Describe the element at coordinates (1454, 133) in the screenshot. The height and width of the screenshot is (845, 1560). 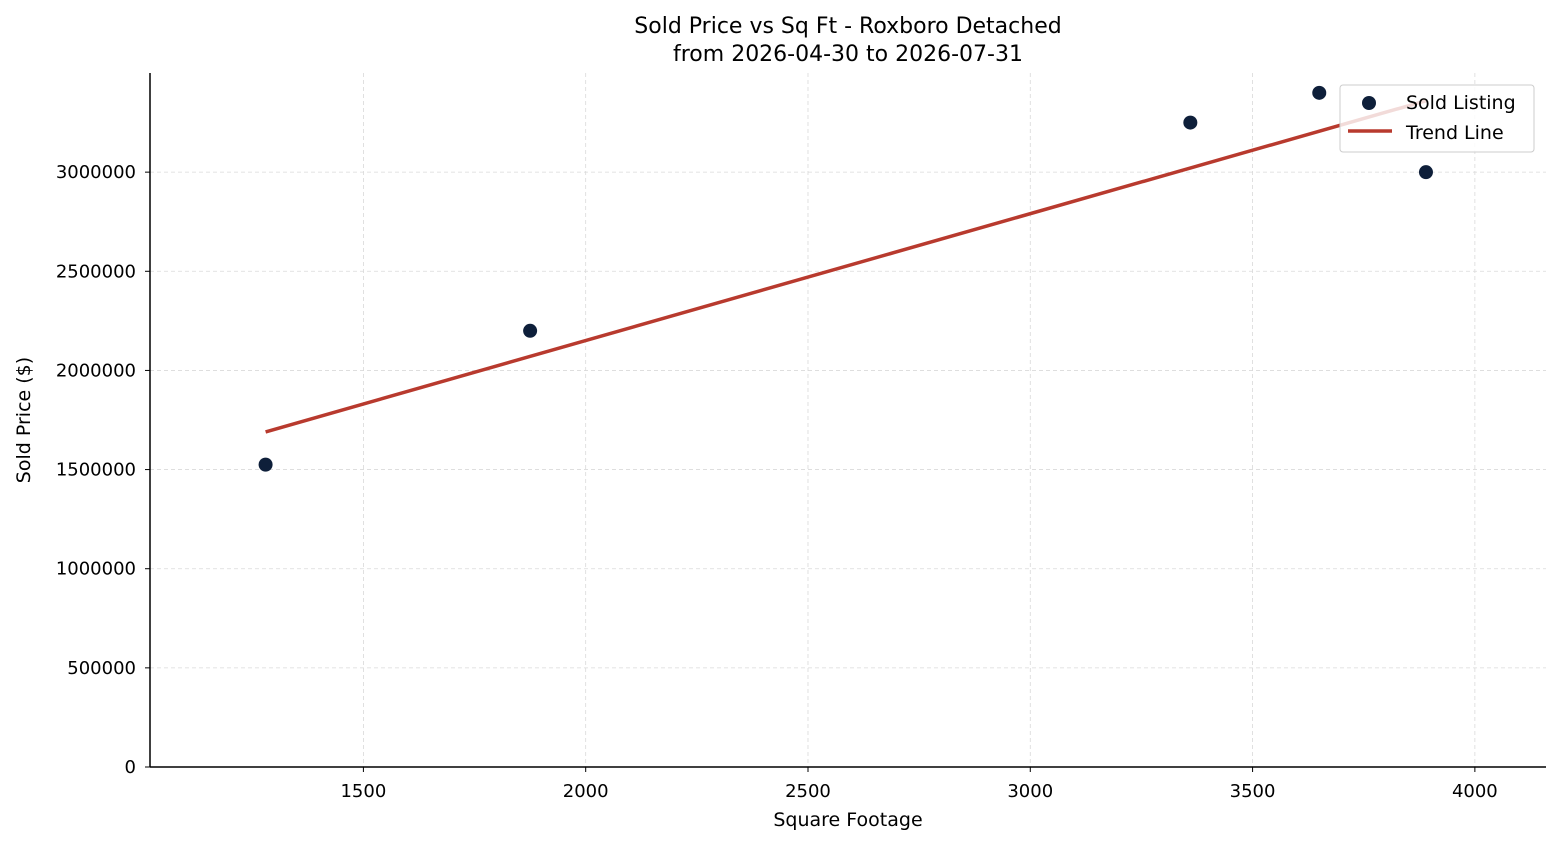
I see `legend-label-trend-line: Trend Line` at that location.